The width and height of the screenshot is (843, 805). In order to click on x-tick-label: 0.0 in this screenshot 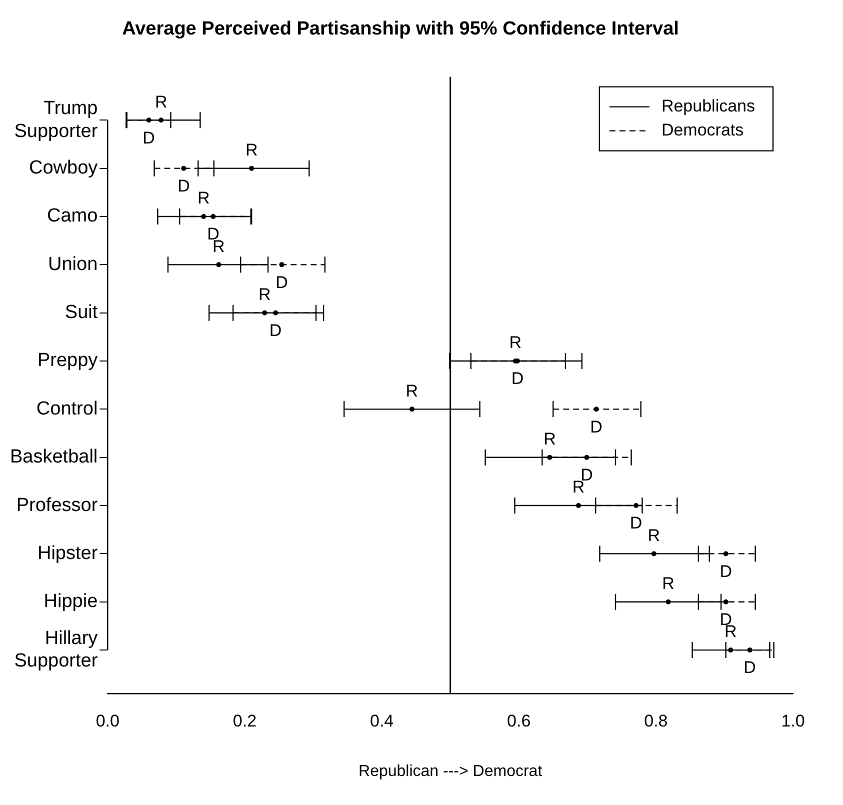, I will do `click(108, 720)`.